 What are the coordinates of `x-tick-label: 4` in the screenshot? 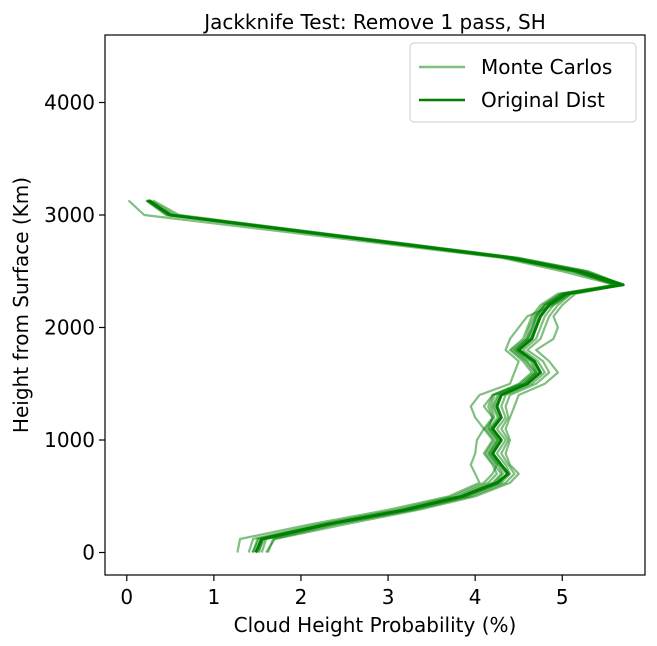 It's located at (475, 597).